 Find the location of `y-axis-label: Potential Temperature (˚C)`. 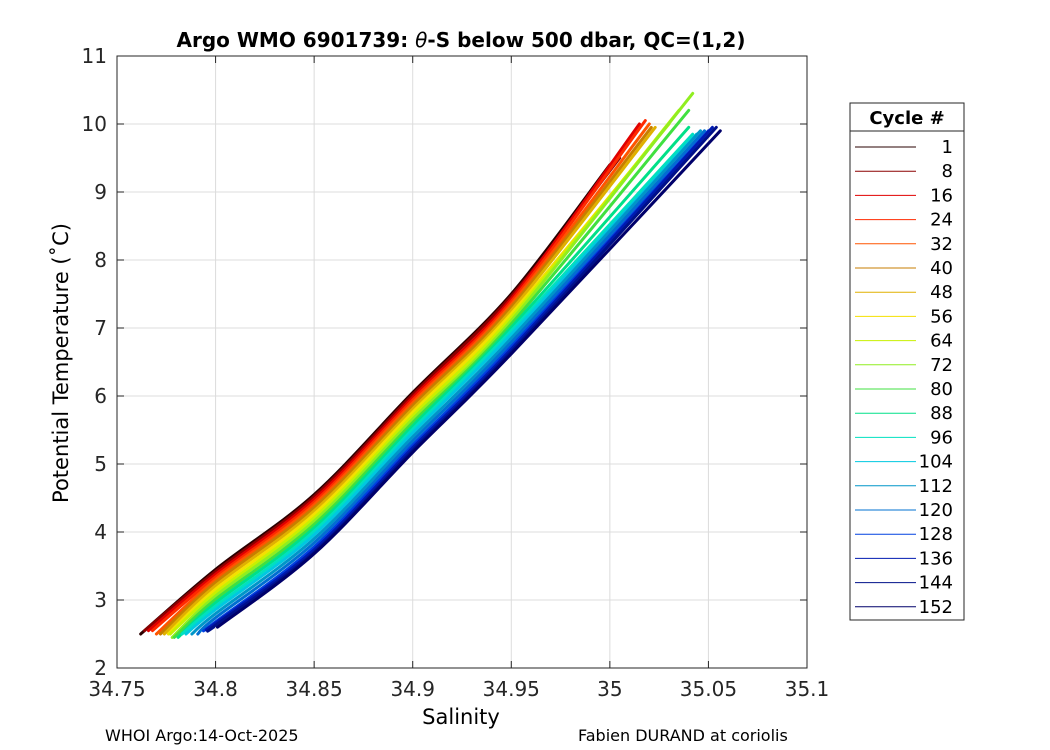

y-axis-label: Potential Temperature (˚C) is located at coordinates (61, 363).